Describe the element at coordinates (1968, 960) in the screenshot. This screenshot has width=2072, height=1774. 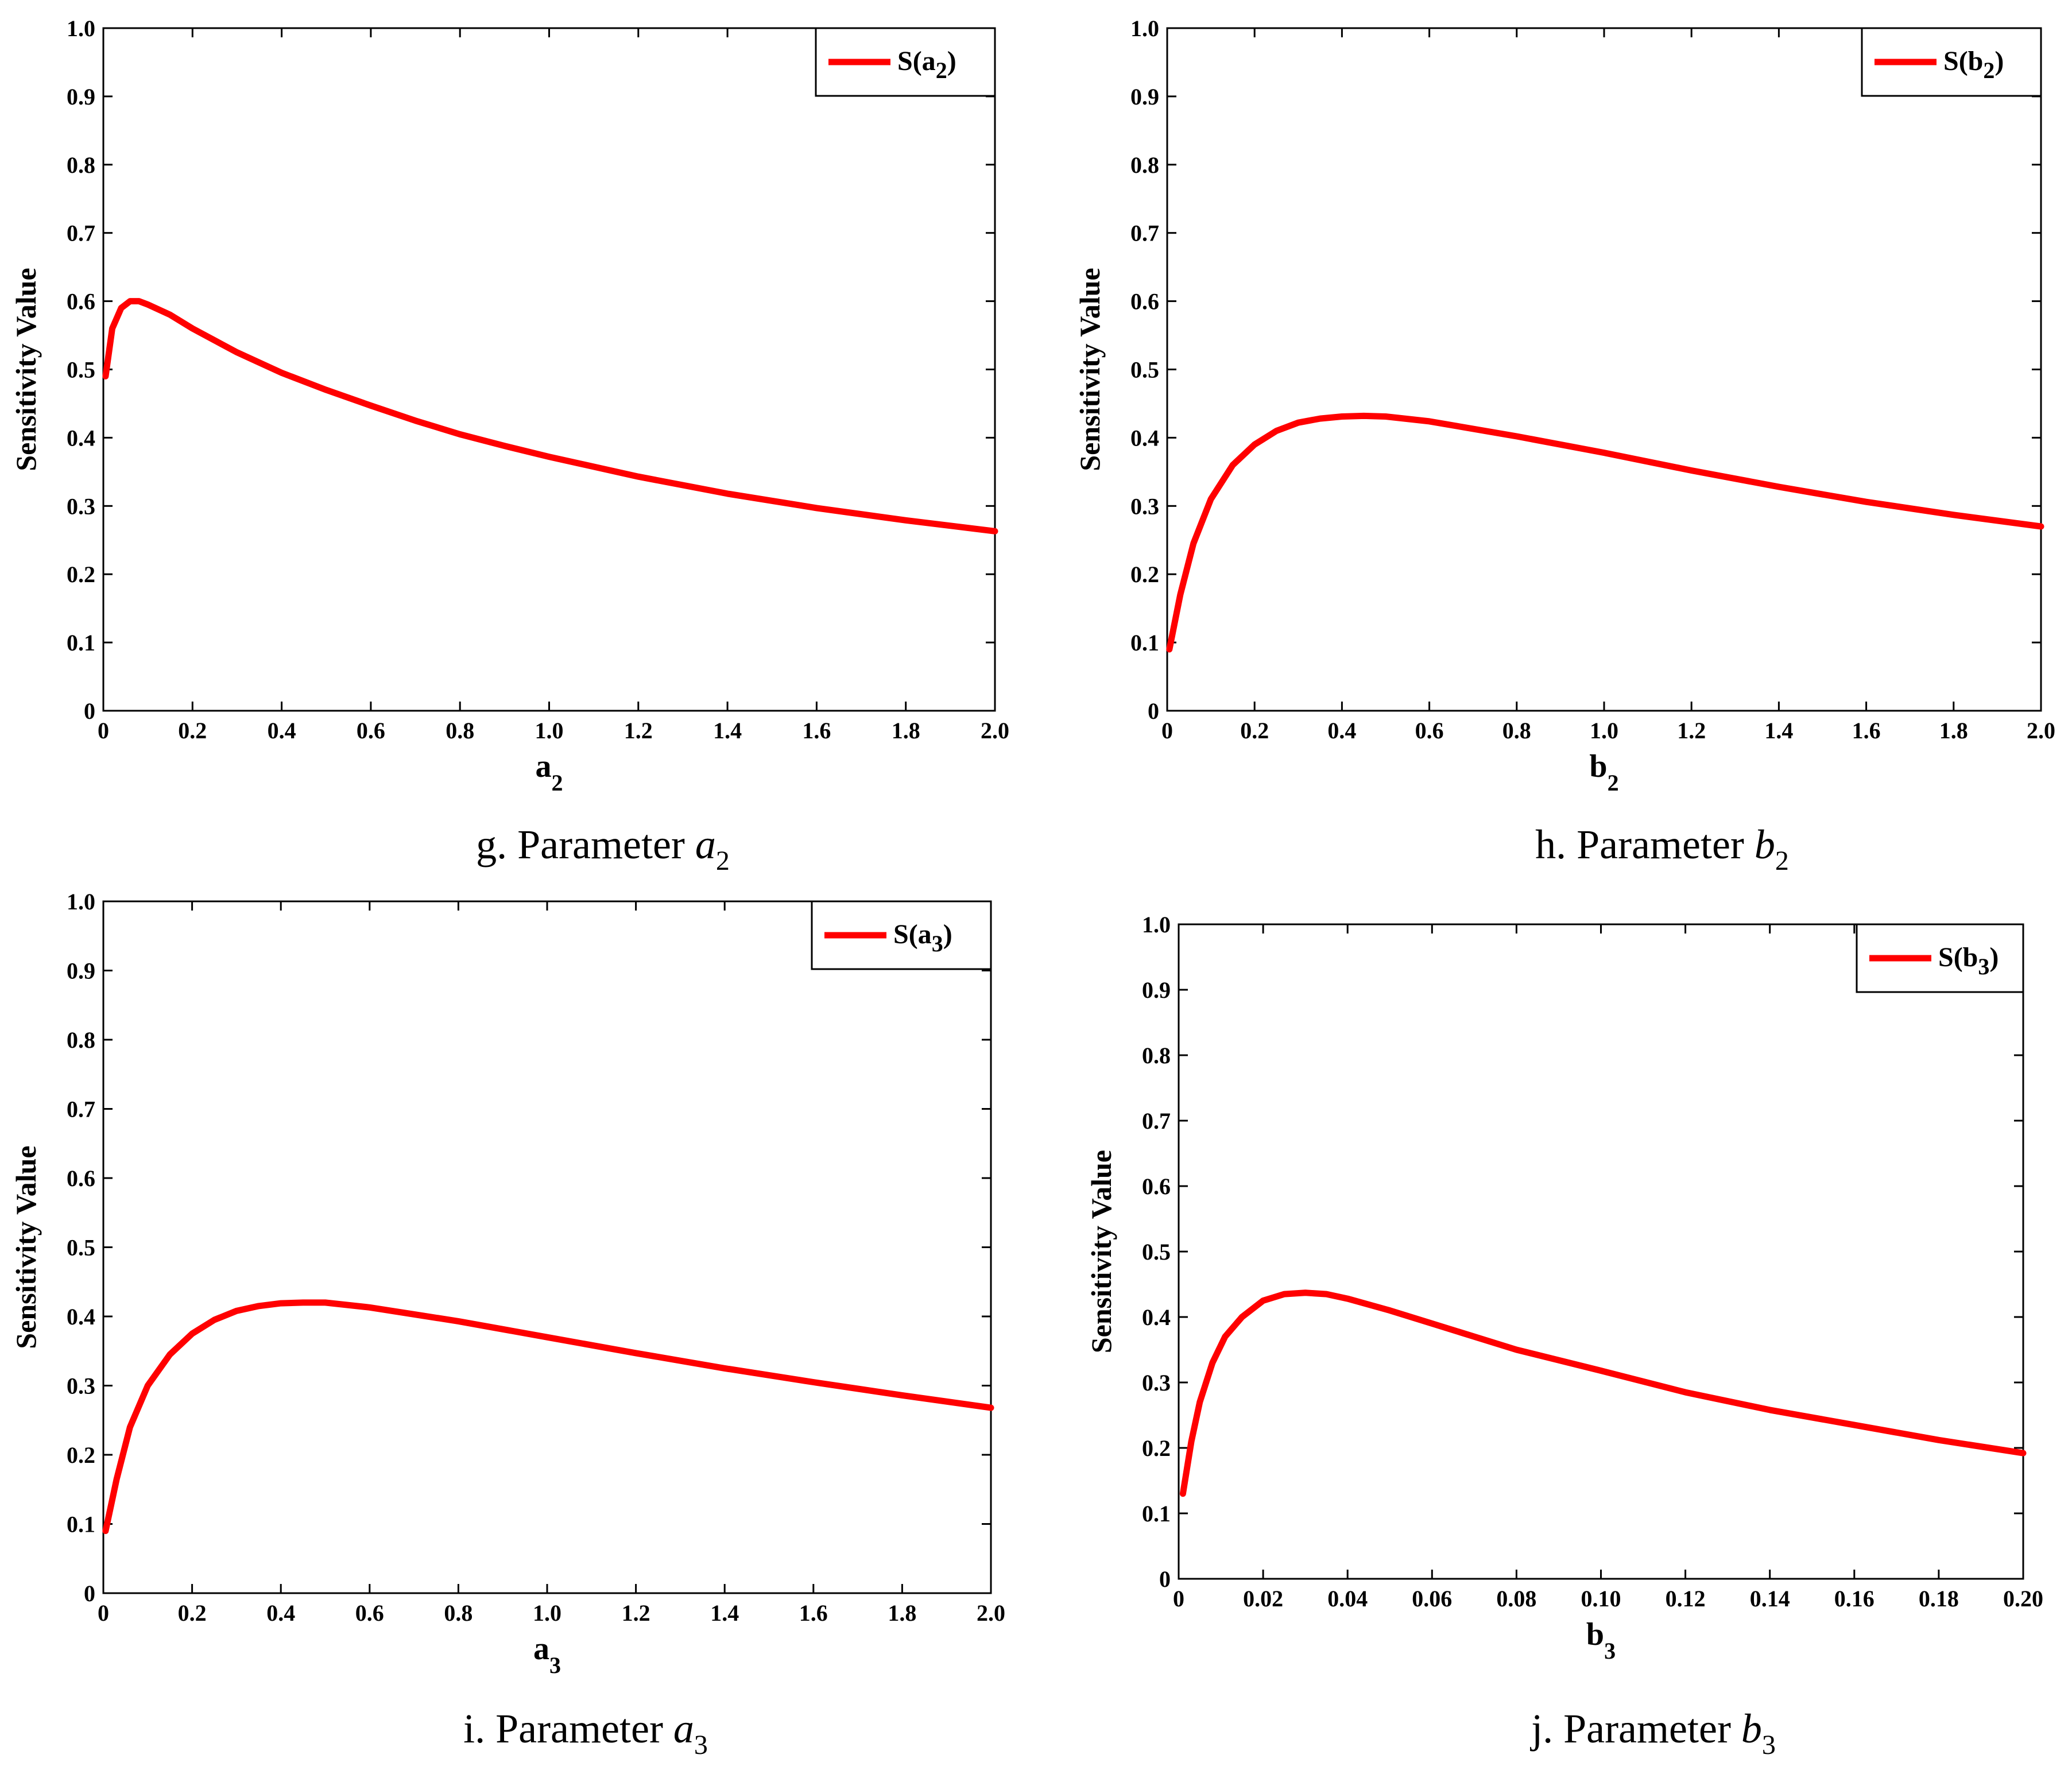
I see `legend-label: S(b3)` at that location.